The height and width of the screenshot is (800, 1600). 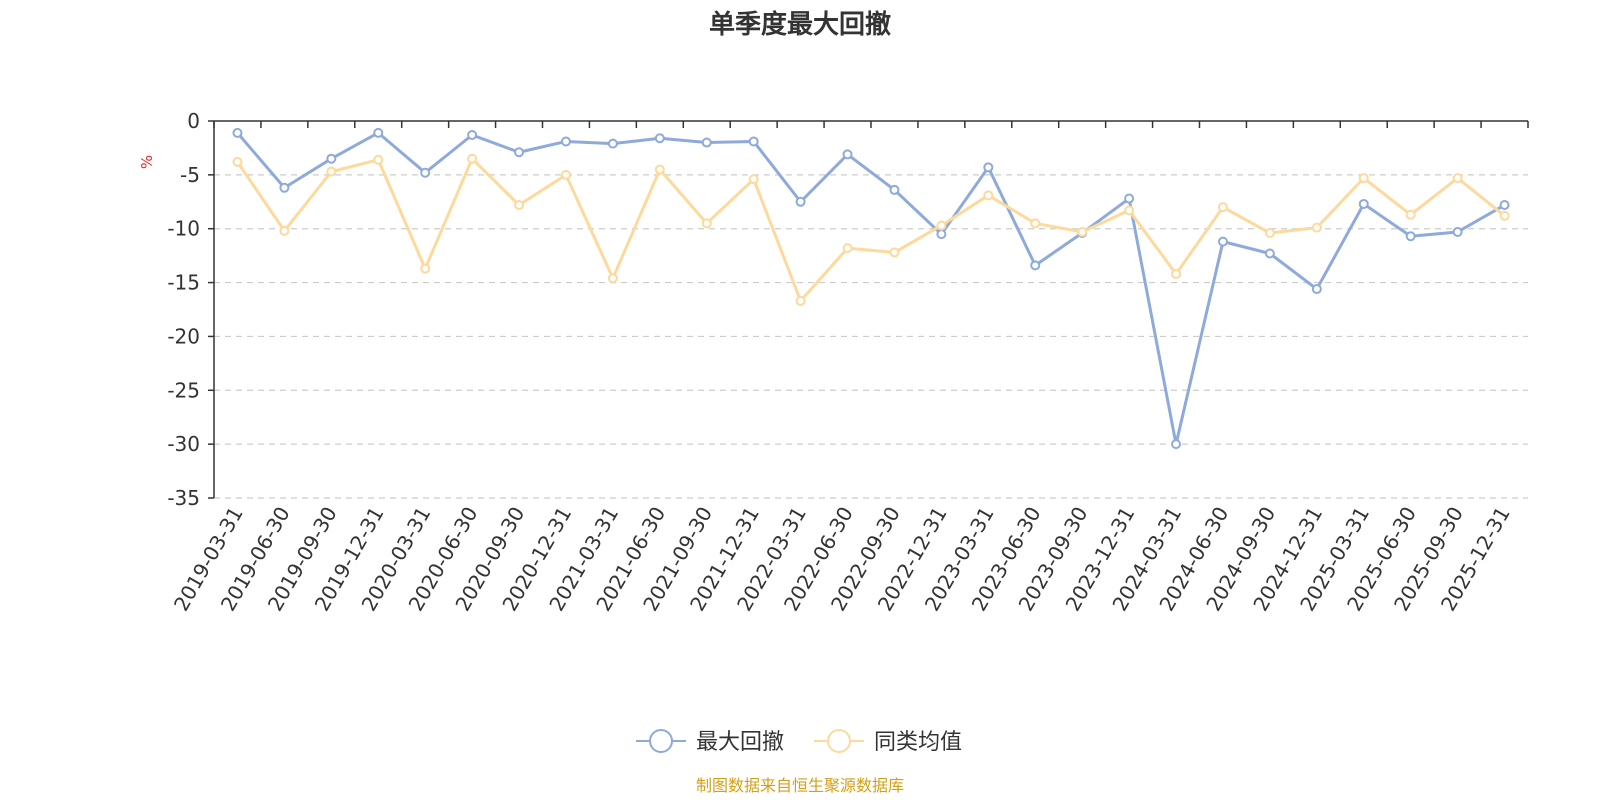 I want to click on legend-label: 最大回撤, so click(x=740, y=742).